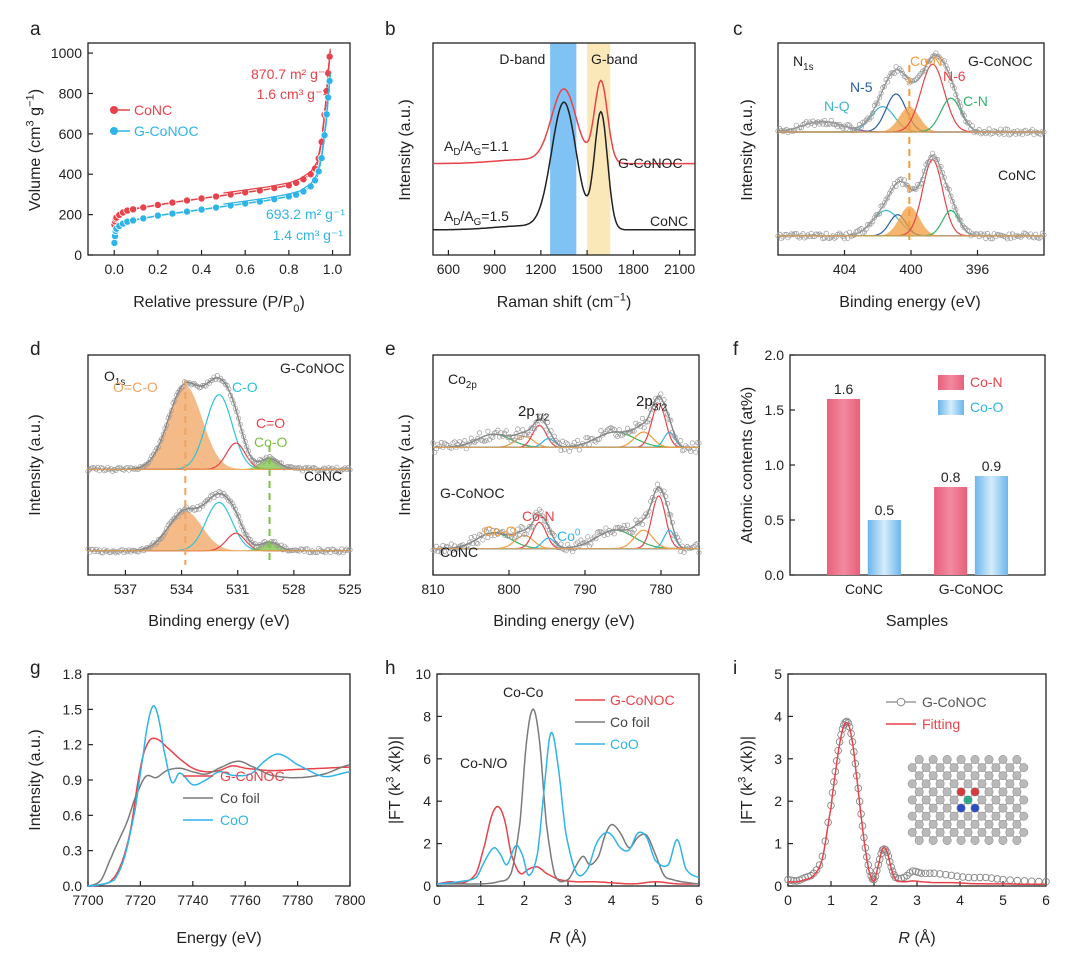 The height and width of the screenshot is (971, 1080). Describe the element at coordinates (569, 535) in the screenshot. I see `component-label: Co0​` at that location.